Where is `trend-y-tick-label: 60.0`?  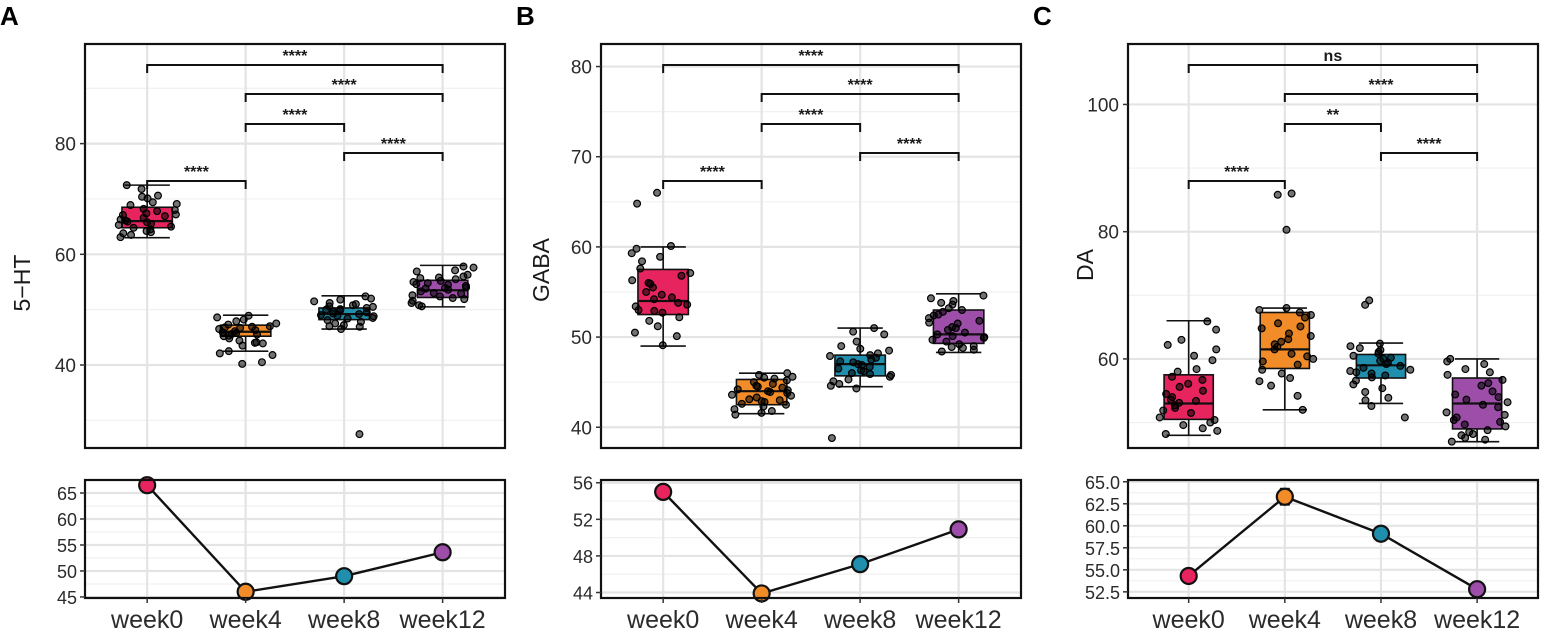 trend-y-tick-label: 60.0 is located at coordinates (1102, 527).